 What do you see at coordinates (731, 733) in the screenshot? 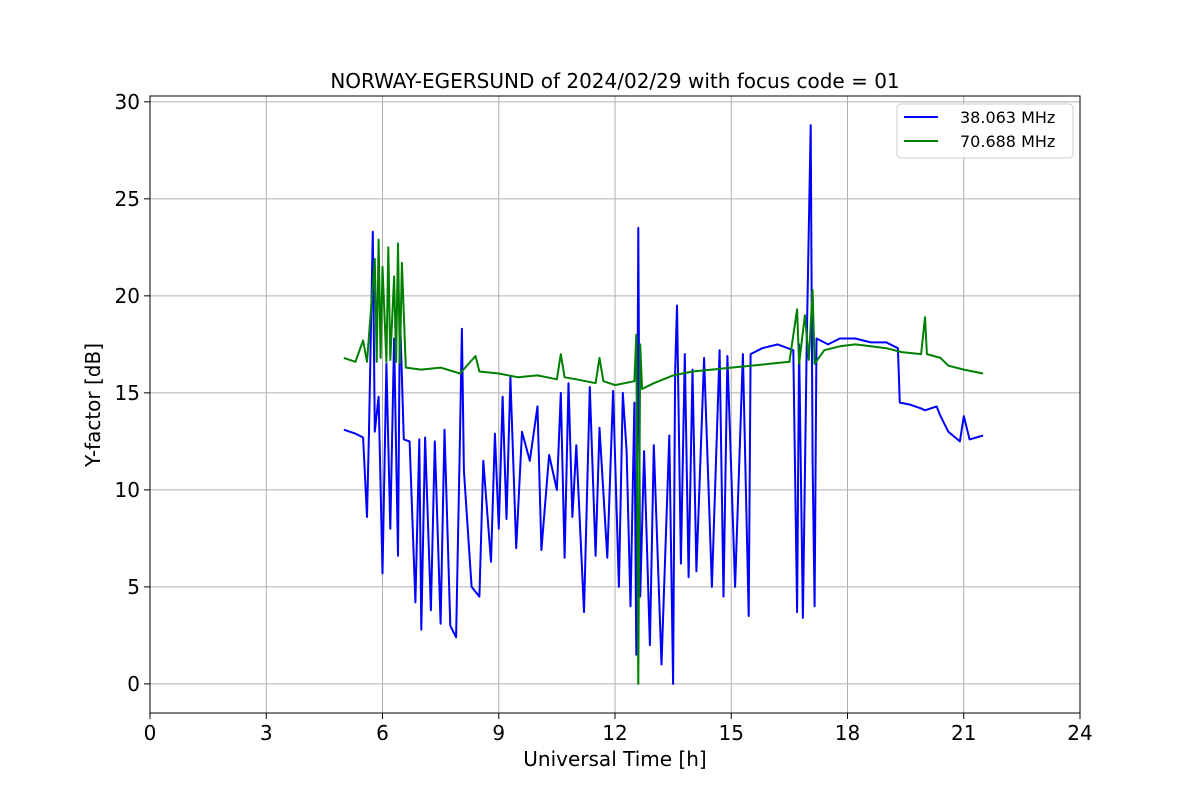
I see `x-tick-label: 15` at bounding box center [731, 733].